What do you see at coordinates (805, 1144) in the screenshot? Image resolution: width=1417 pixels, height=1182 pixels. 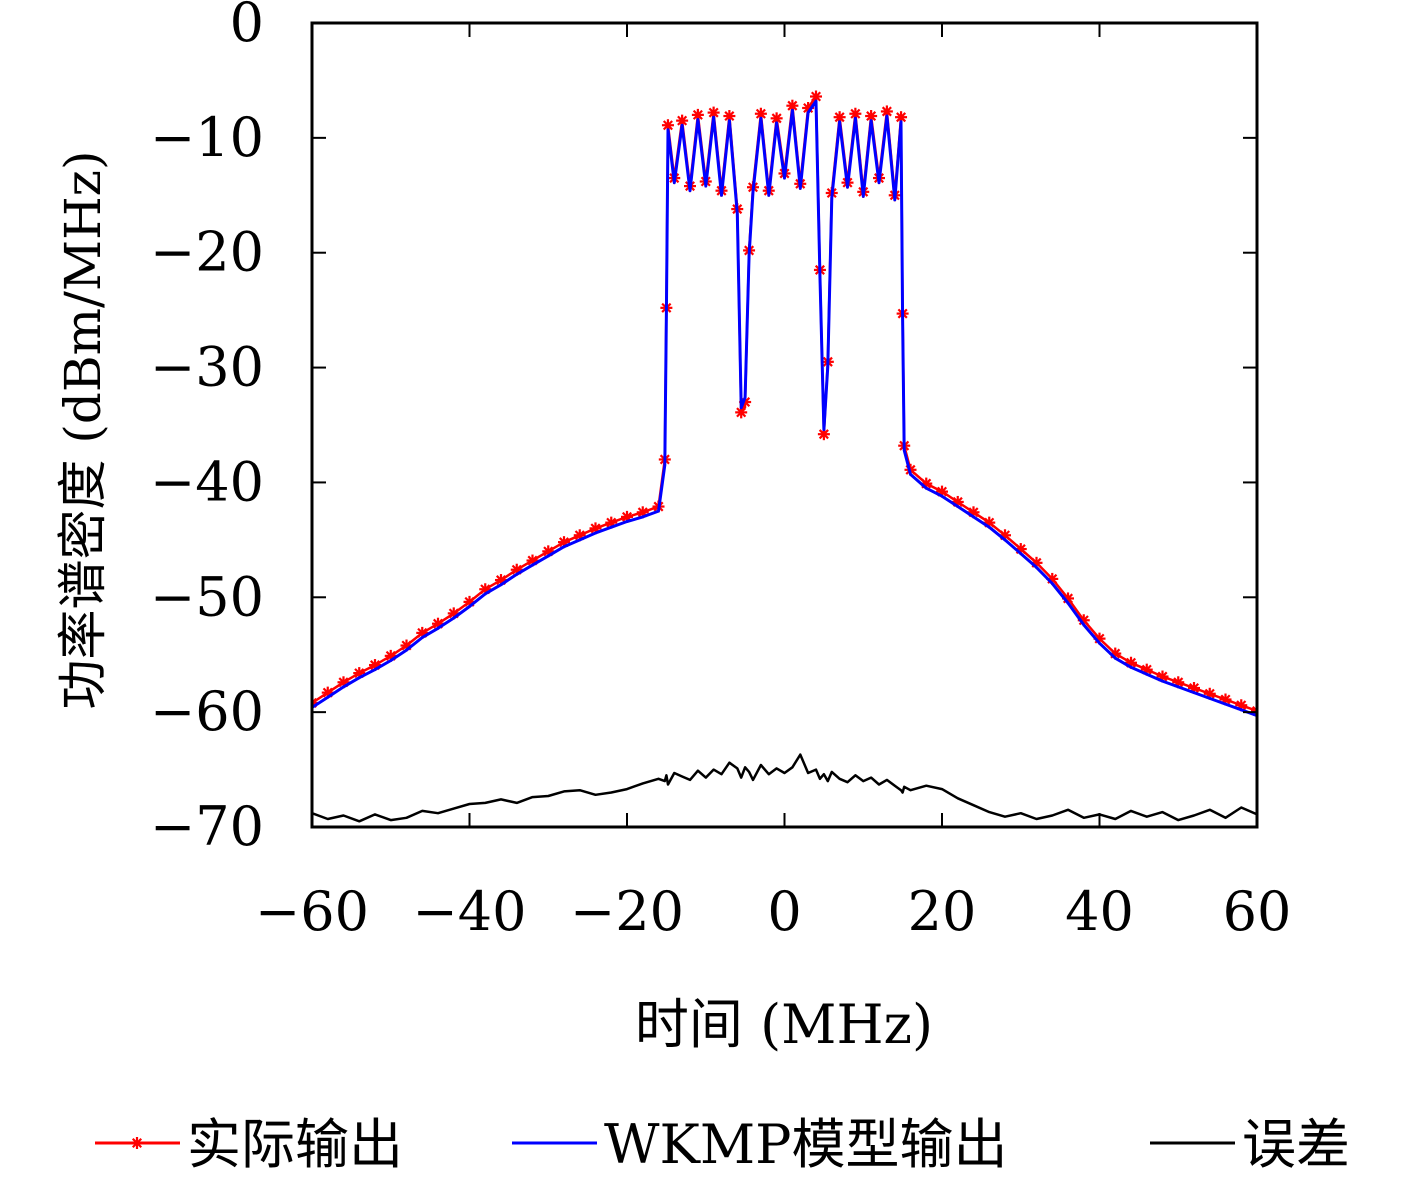 I see `legend-label: WKMP模型输出` at bounding box center [805, 1144].